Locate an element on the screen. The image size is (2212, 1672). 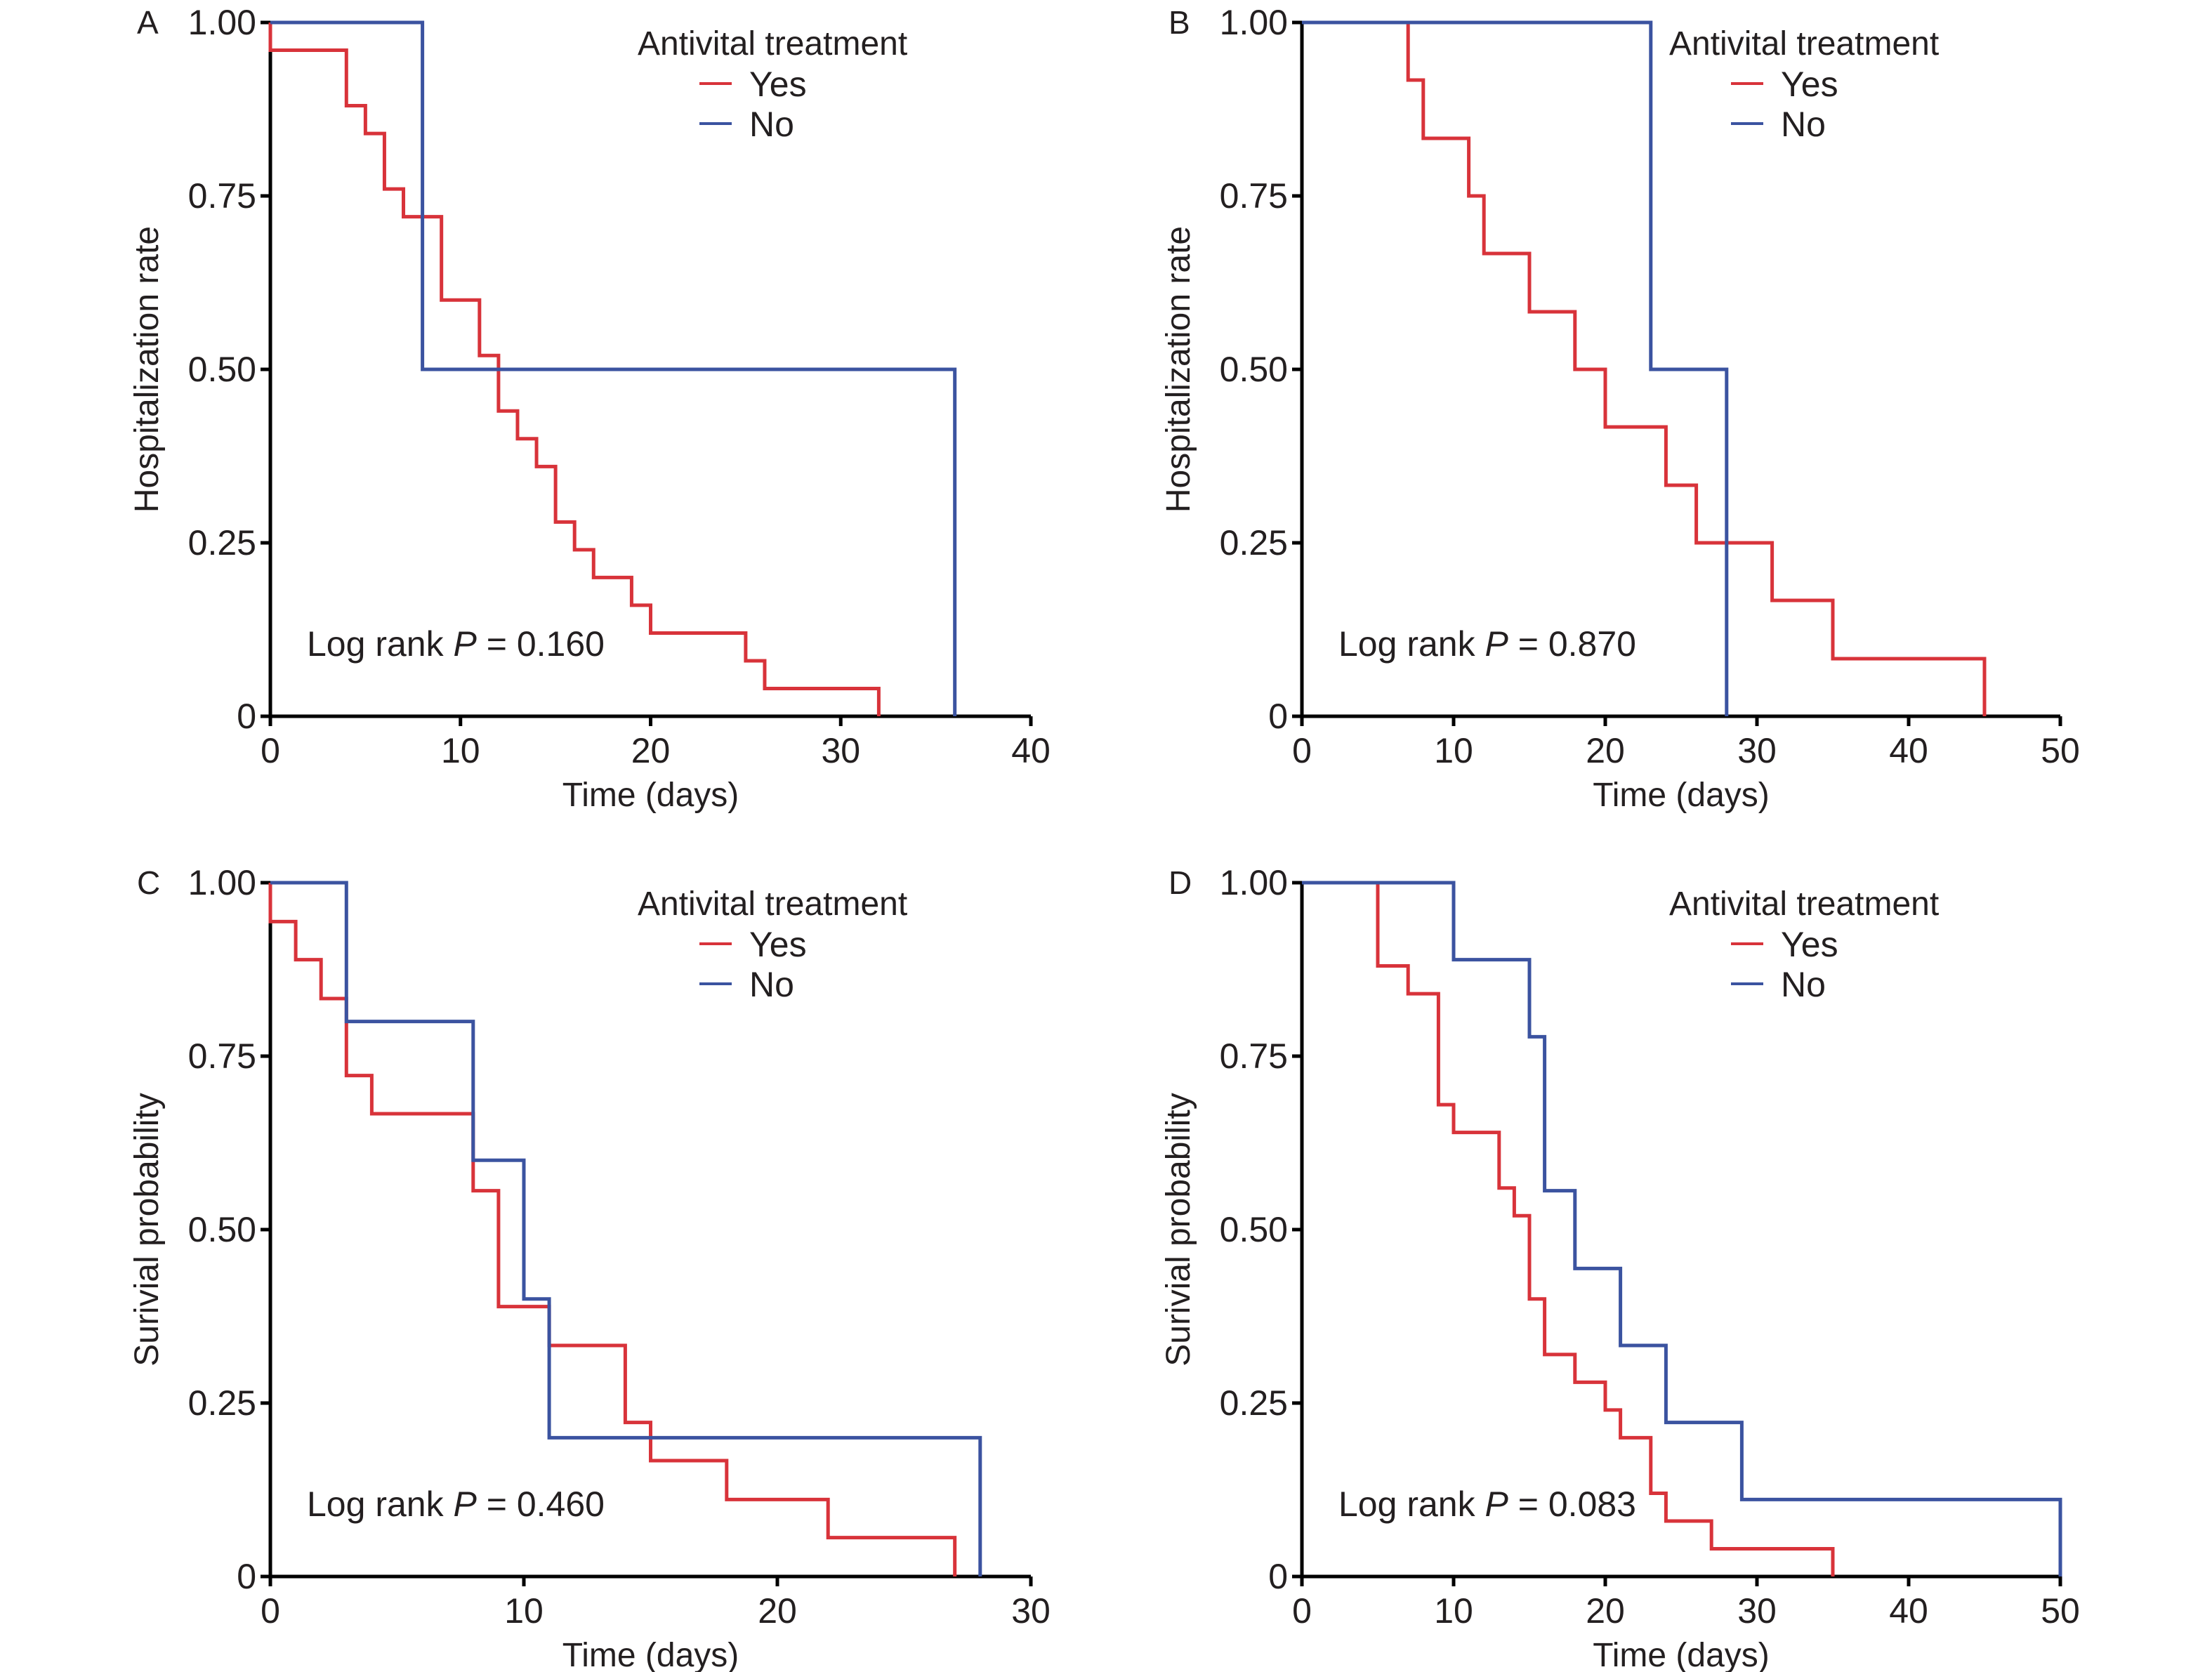
log-rank-annotation: Log rank P = 0.460 is located at coordinates (456, 1505).